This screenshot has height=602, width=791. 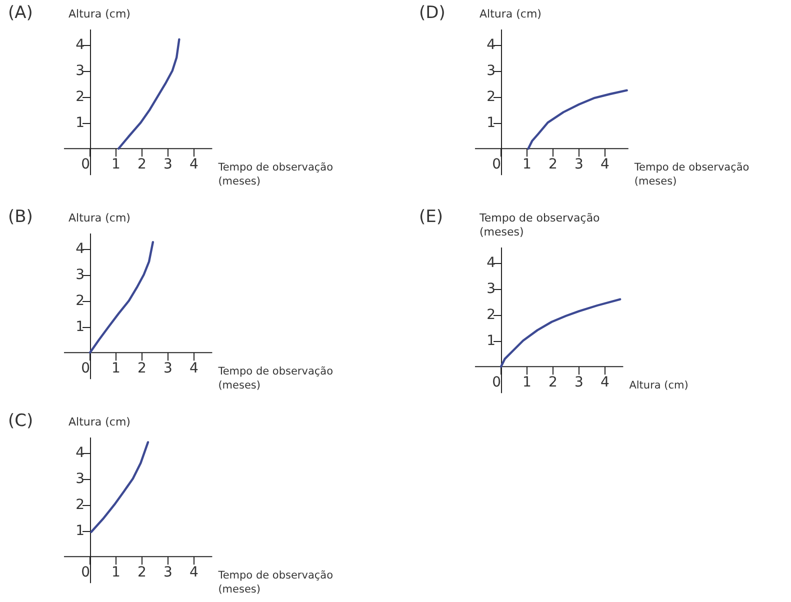 What do you see at coordinates (20, 13) in the screenshot?
I see `chart-title: (A)` at bounding box center [20, 13].